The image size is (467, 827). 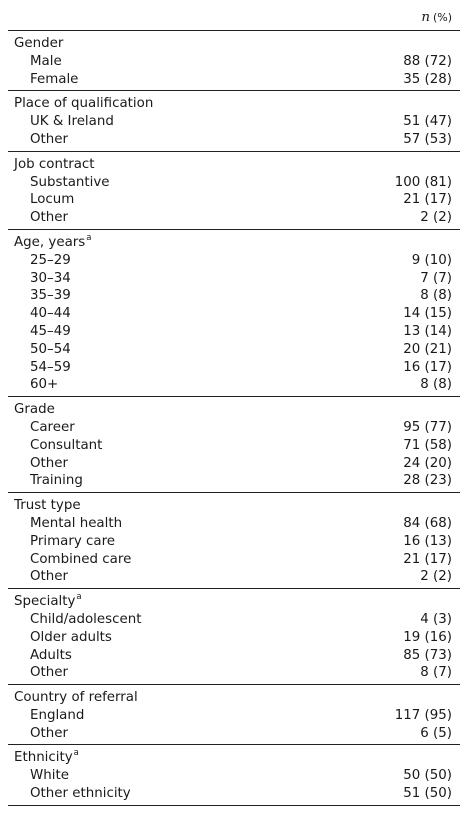 I want to click on table-row: 25–29 9 (10), so click(x=234, y=261).